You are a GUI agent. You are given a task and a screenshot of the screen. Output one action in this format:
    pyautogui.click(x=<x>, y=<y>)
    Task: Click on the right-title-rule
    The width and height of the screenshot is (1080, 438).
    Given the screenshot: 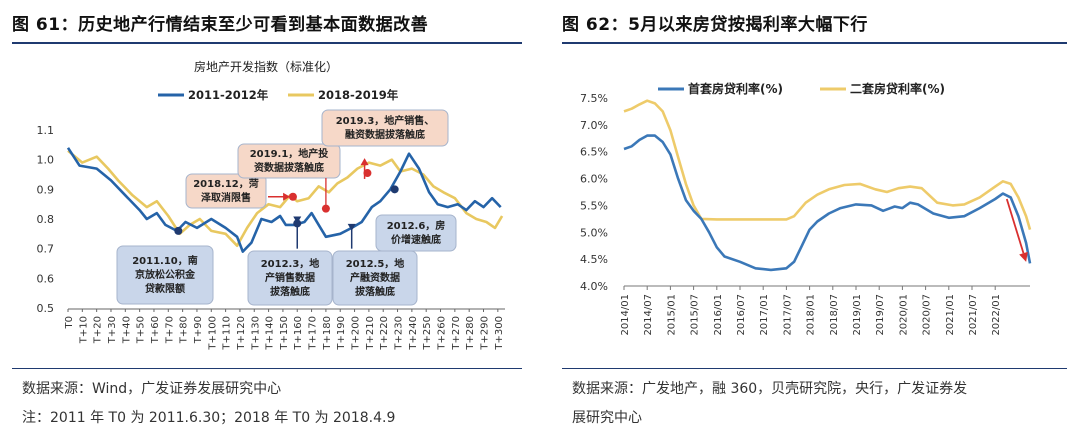 What is the action you would take?
    pyautogui.click(x=814, y=43)
    